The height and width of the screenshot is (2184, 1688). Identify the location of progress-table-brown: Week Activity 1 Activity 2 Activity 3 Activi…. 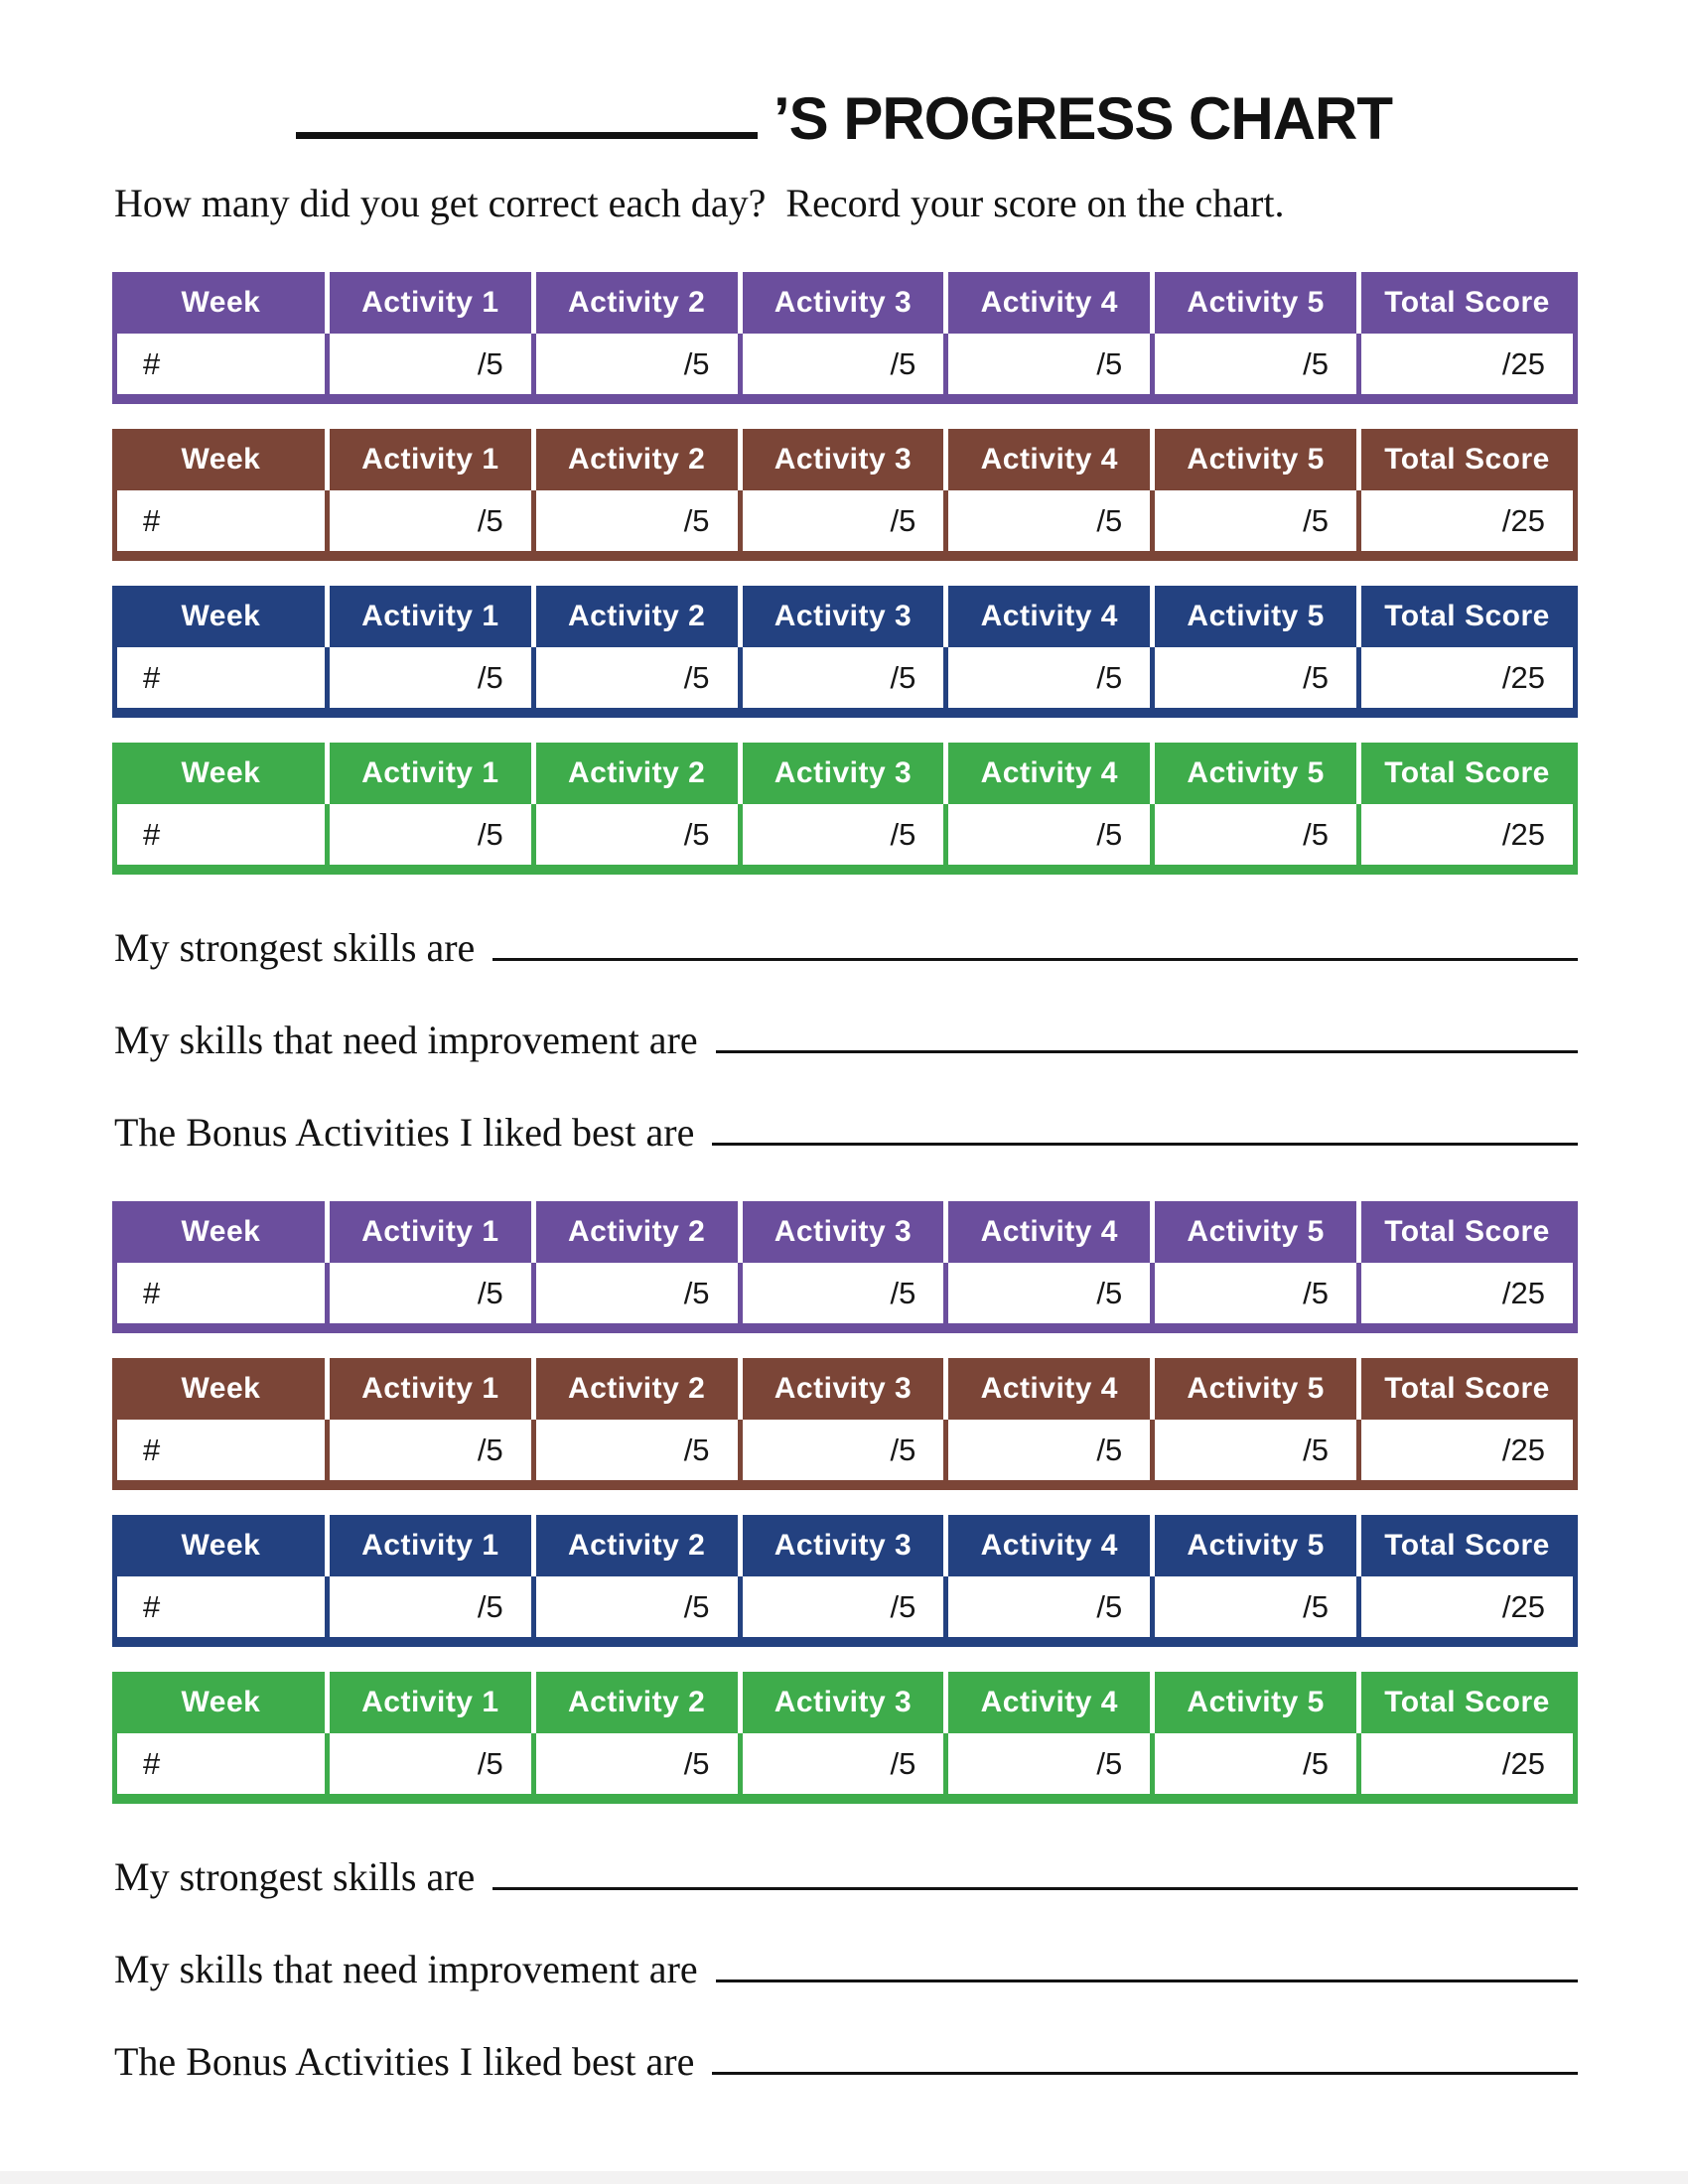
(845, 495).